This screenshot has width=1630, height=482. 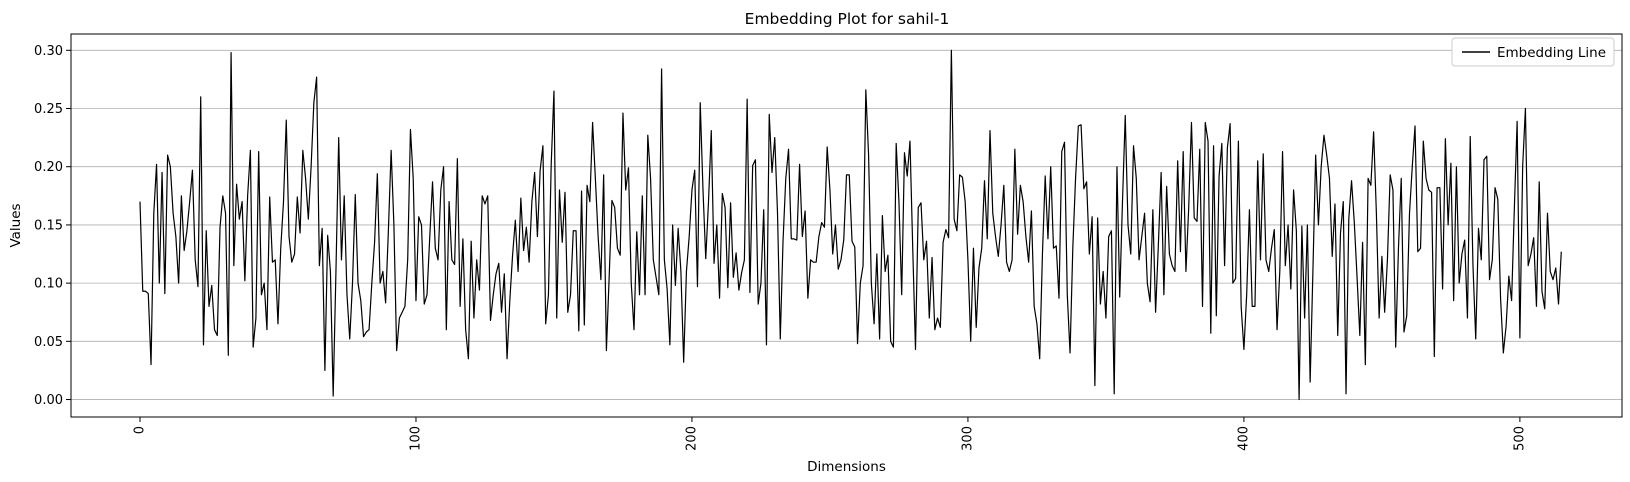 What do you see at coordinates (48, 109) in the screenshot?
I see `y-tick-label: 0.25` at bounding box center [48, 109].